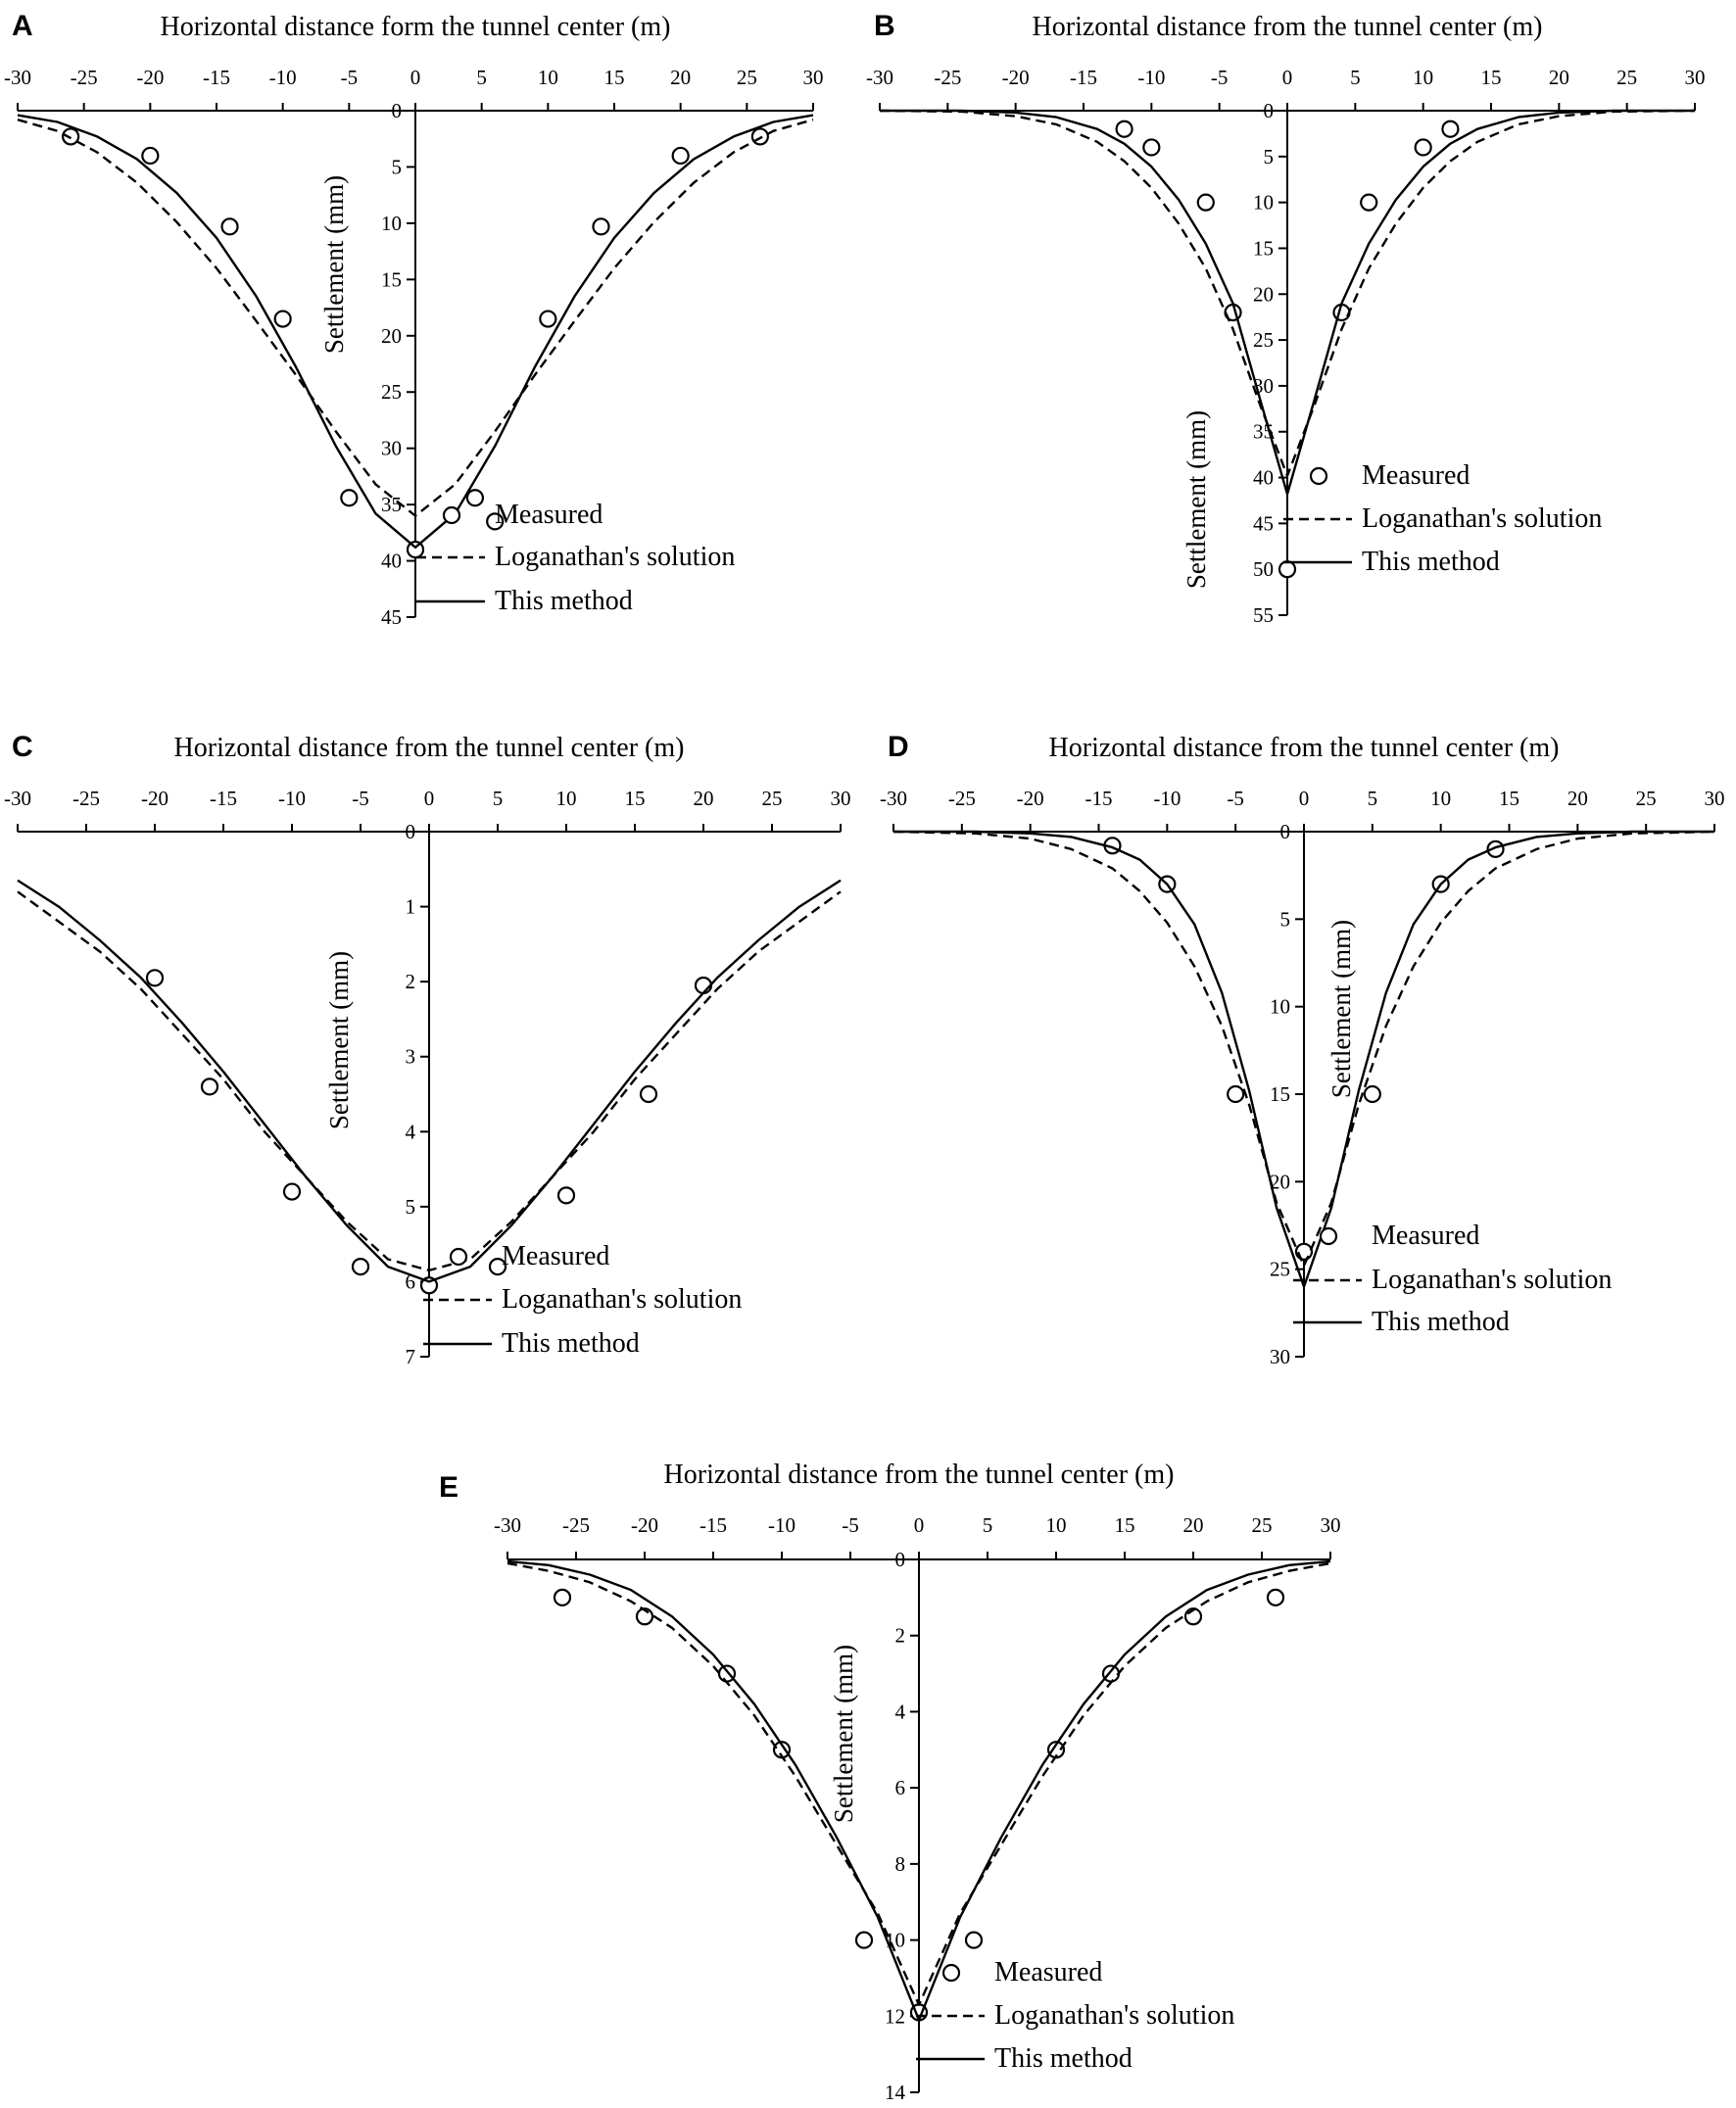  Describe the element at coordinates (898, 747) in the screenshot. I see `panel-letter: D` at that location.